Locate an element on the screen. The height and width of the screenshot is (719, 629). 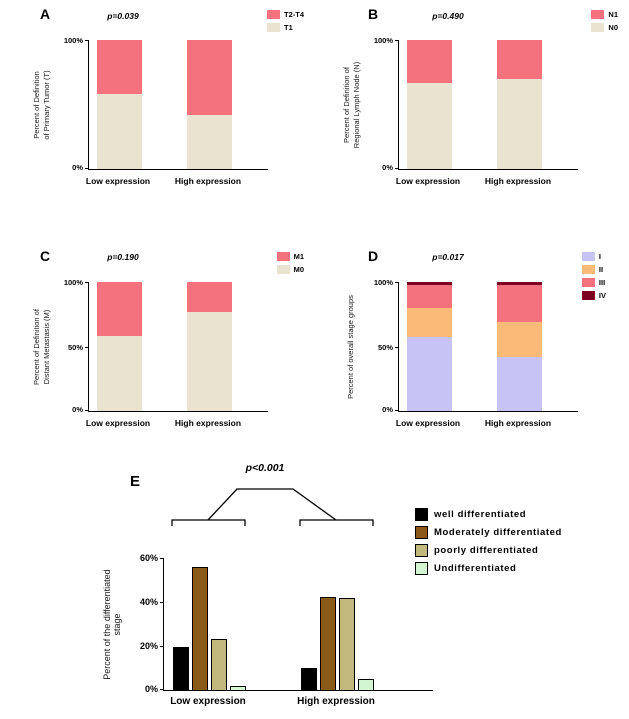
legend-item: II is located at coordinates (593, 269).